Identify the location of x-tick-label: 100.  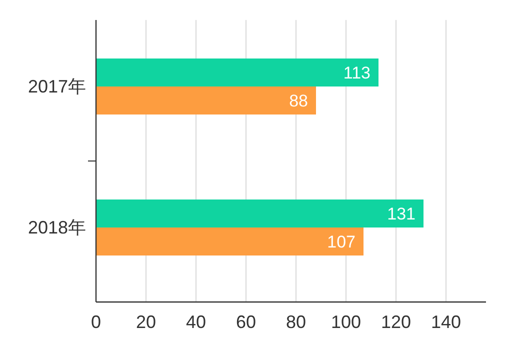
(346, 322).